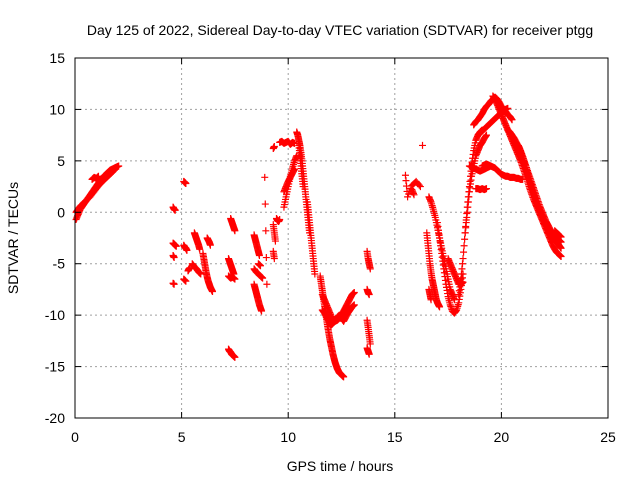  Describe the element at coordinates (13, 238) in the screenshot. I see `y-axis-label: SDTVAR / TECUs` at that location.